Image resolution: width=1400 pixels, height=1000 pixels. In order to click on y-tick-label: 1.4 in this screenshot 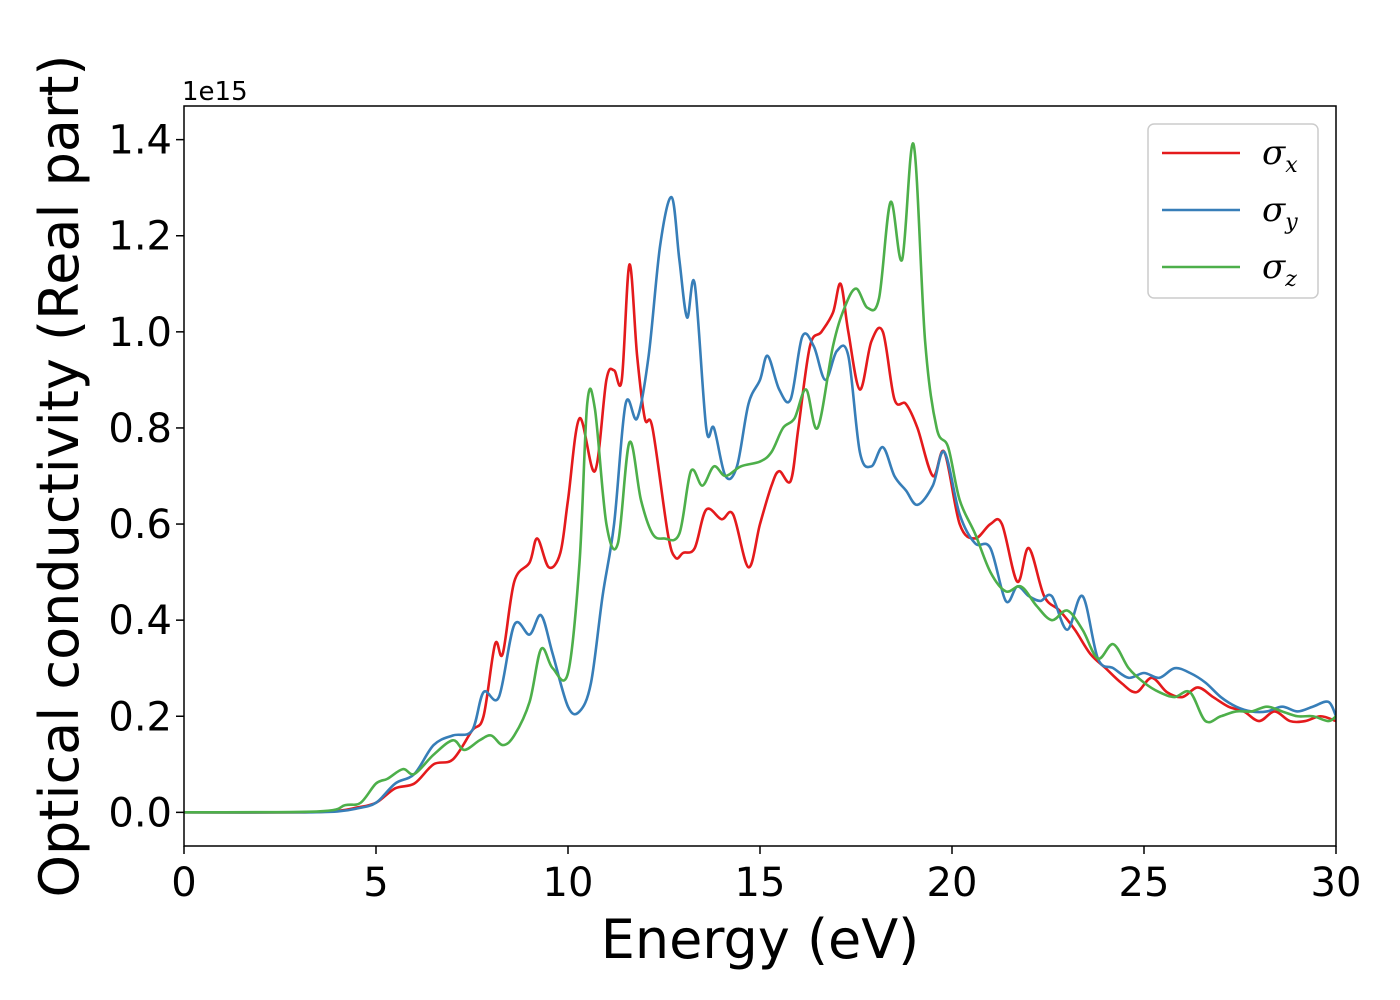, I will do `click(140, 141)`.